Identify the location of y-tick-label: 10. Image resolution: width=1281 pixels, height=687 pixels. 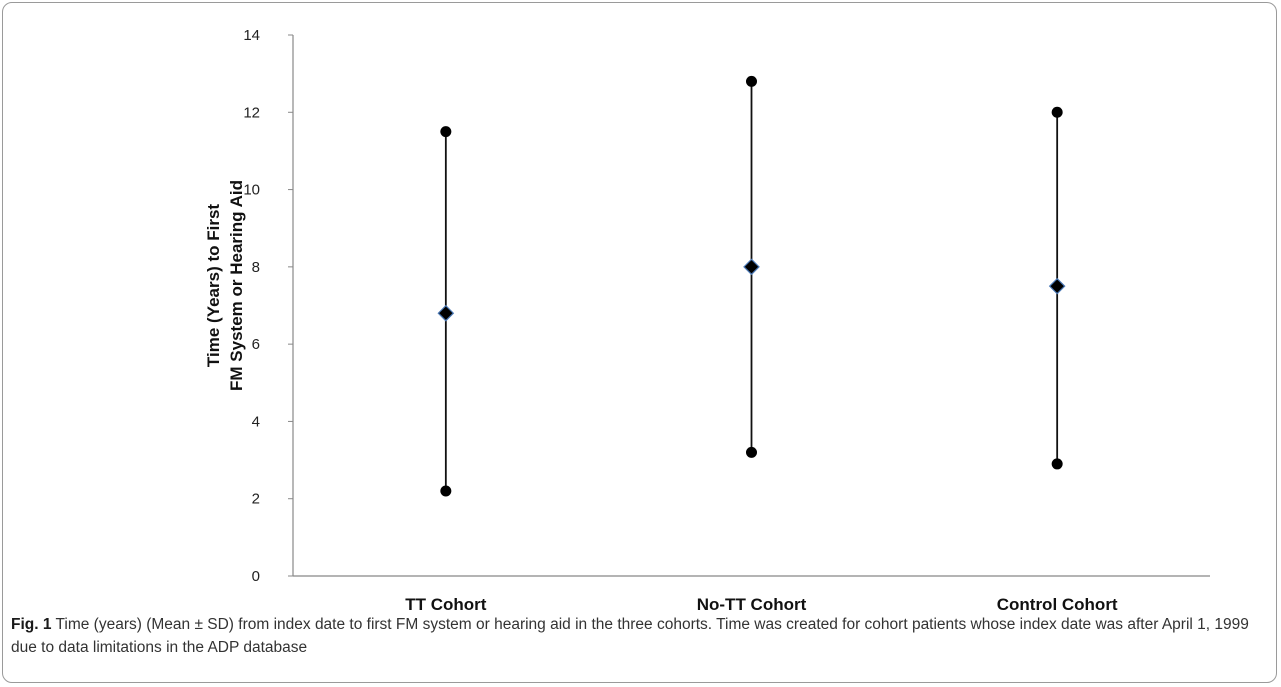
(251, 190).